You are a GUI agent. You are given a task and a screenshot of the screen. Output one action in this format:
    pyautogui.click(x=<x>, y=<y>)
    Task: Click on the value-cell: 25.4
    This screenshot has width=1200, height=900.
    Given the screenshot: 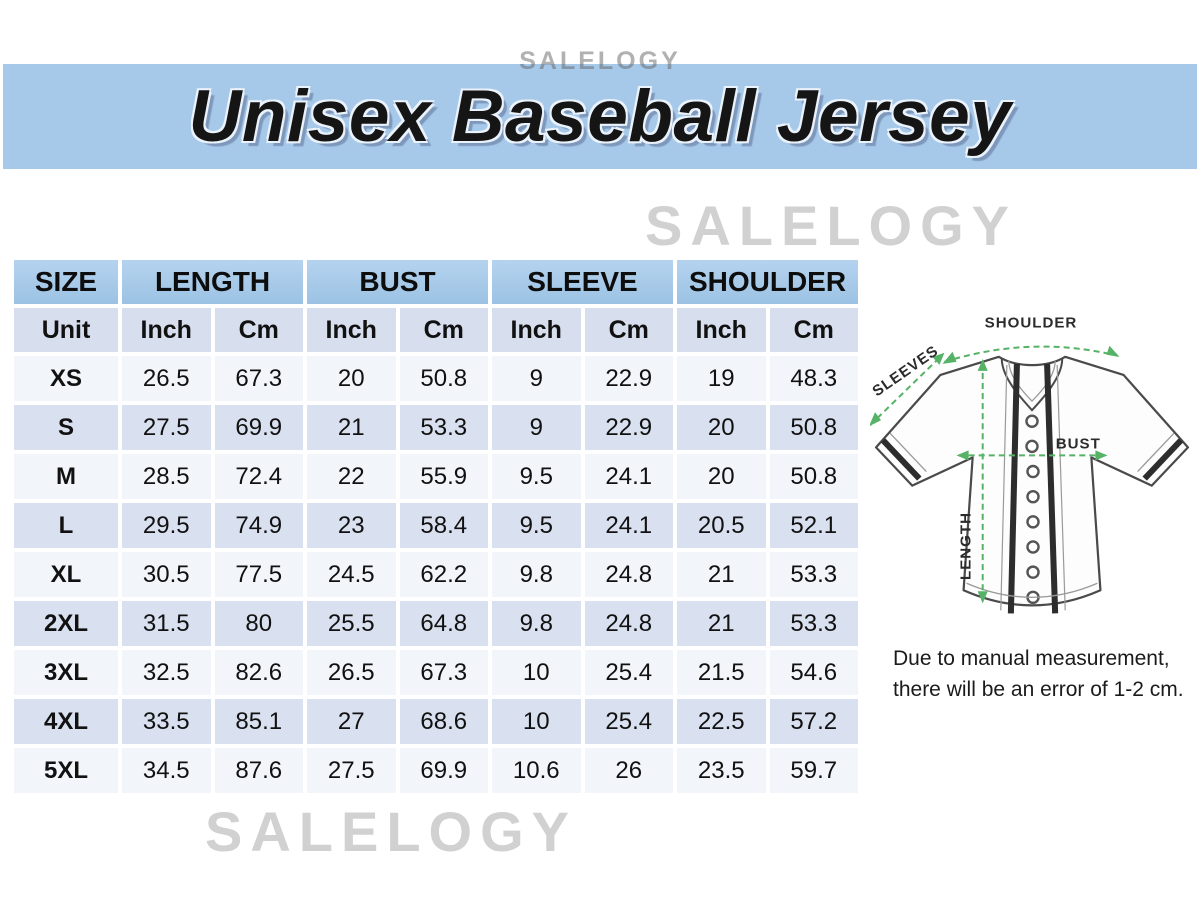 What is the action you would take?
    pyautogui.click(x=628, y=721)
    